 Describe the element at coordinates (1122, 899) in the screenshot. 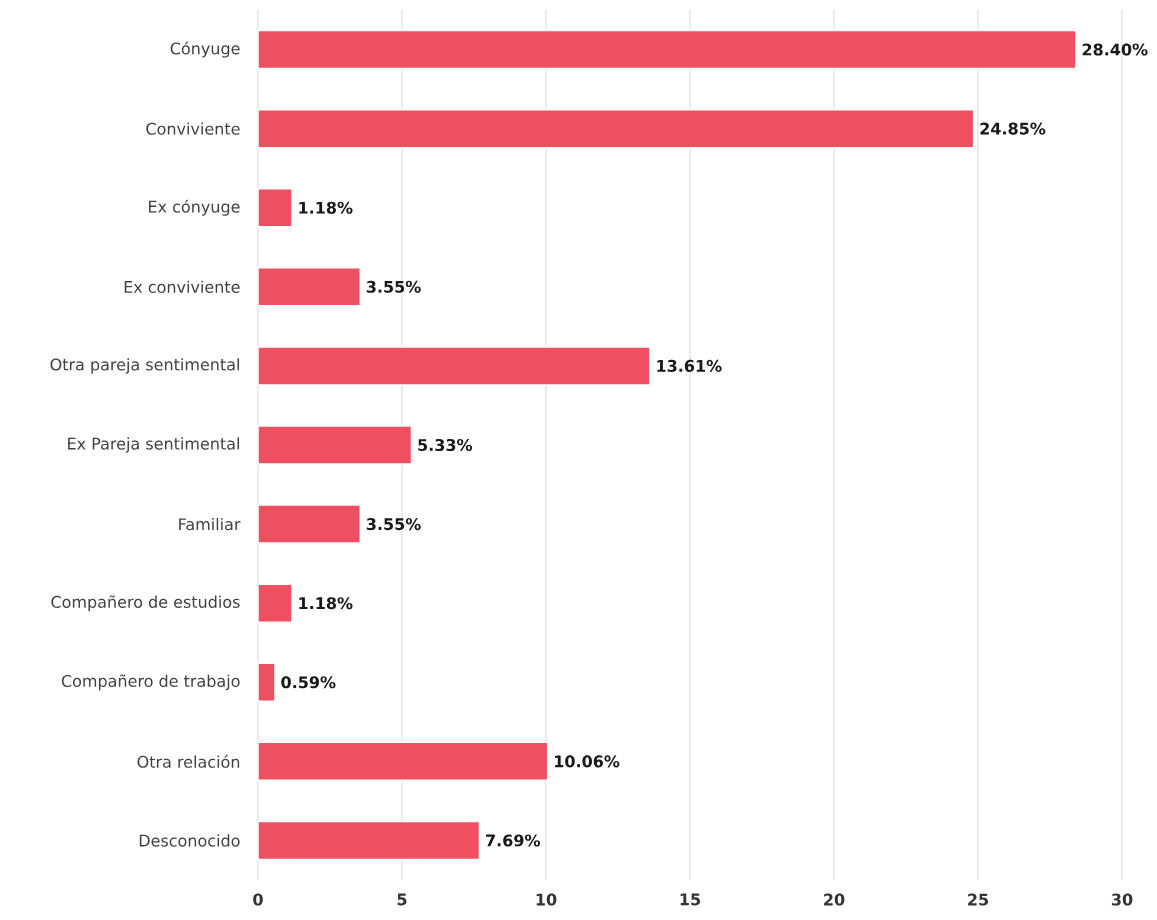

I see `x-tick-label: 30` at that location.